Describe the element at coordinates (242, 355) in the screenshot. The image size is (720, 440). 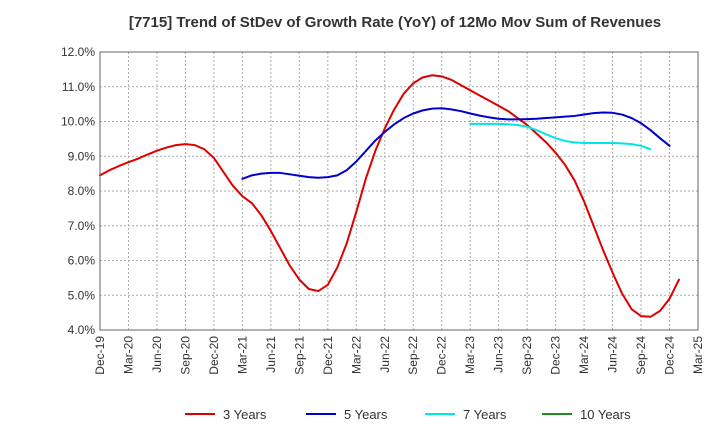
I see `x-tick-label: Mar-21` at that location.